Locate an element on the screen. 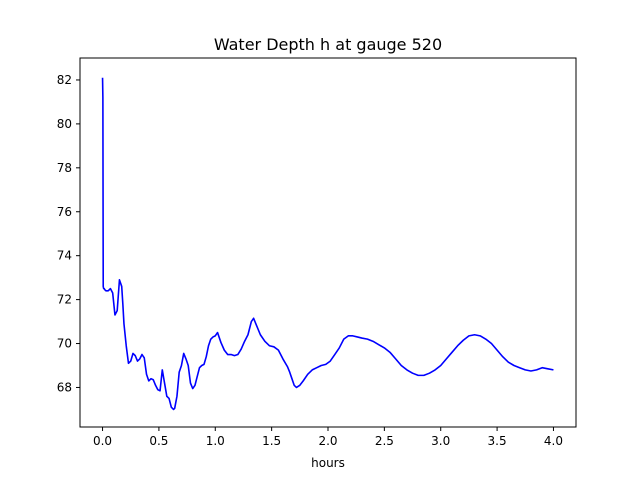 The height and width of the screenshot is (480, 640). x-tick-label: 0.5 is located at coordinates (158, 441).